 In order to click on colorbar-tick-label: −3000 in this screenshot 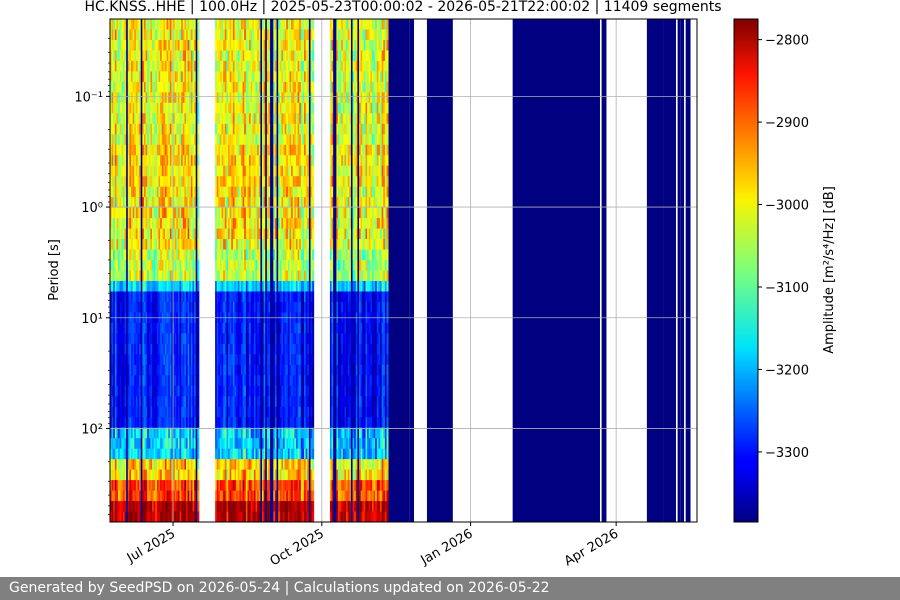, I will do `click(787, 206)`.